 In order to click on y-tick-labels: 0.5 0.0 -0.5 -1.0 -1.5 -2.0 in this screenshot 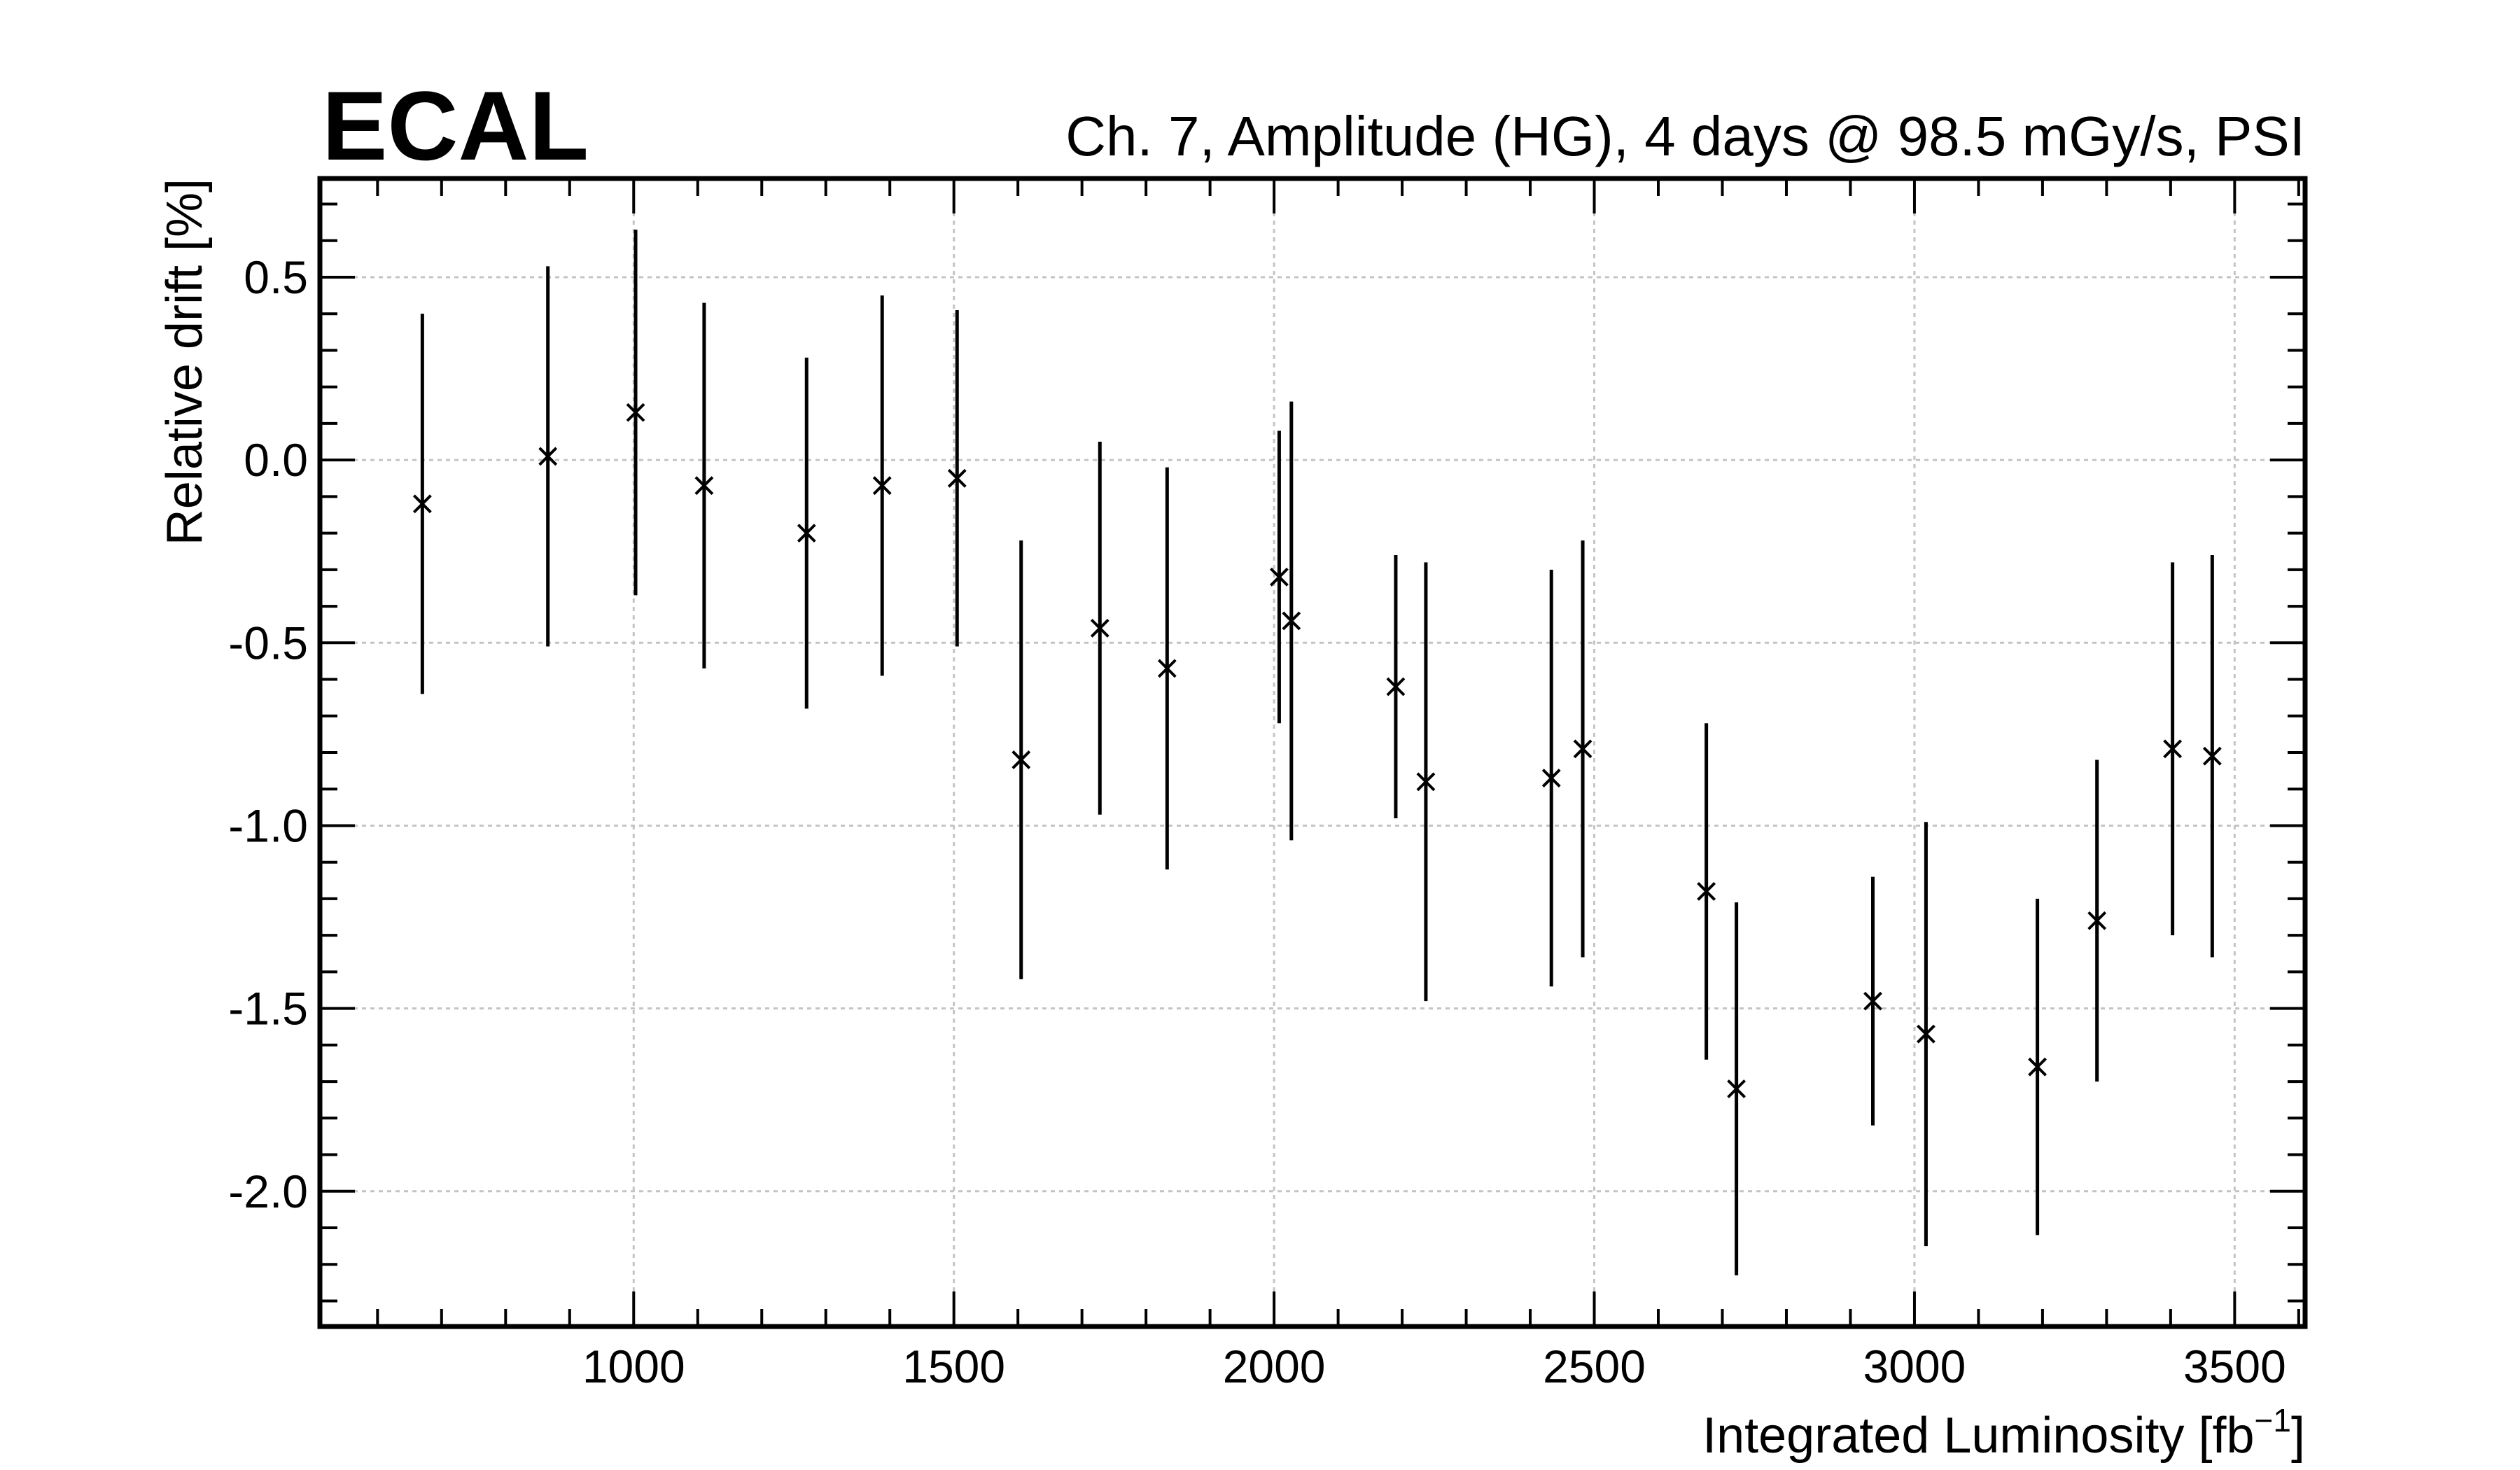, I will do `click(268, 734)`.